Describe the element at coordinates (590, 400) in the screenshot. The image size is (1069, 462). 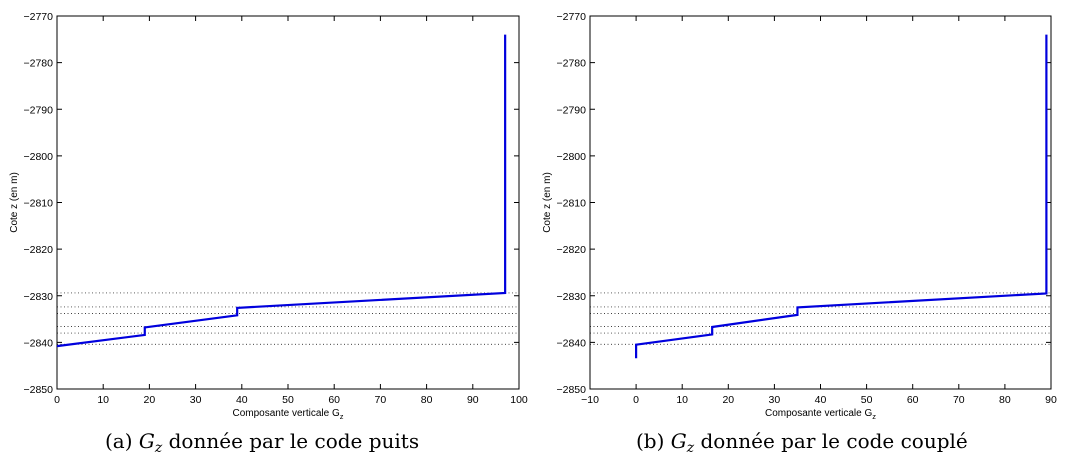
I see `x-tick-label: −10` at that location.